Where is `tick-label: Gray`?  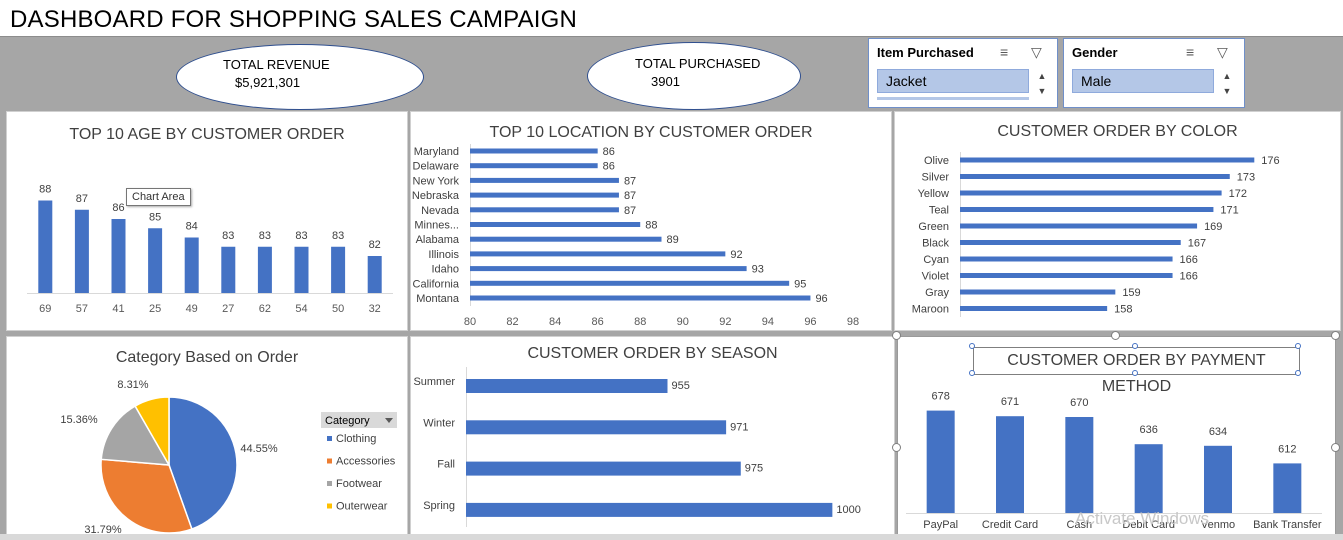 tick-label: Gray is located at coordinates (937, 293).